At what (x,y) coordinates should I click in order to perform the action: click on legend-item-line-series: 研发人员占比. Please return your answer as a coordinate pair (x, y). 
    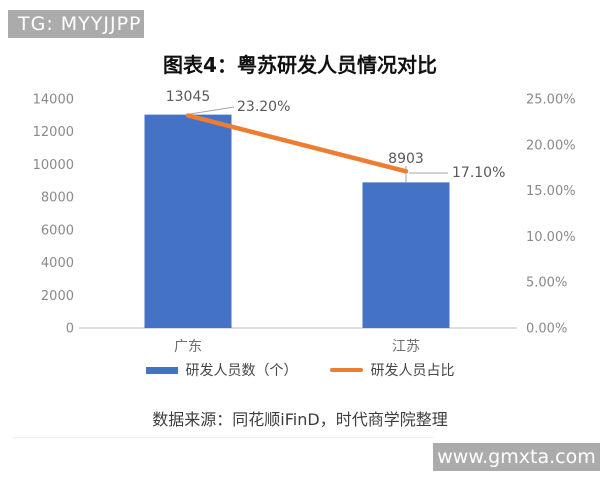
    Looking at the image, I should click on (392, 370).